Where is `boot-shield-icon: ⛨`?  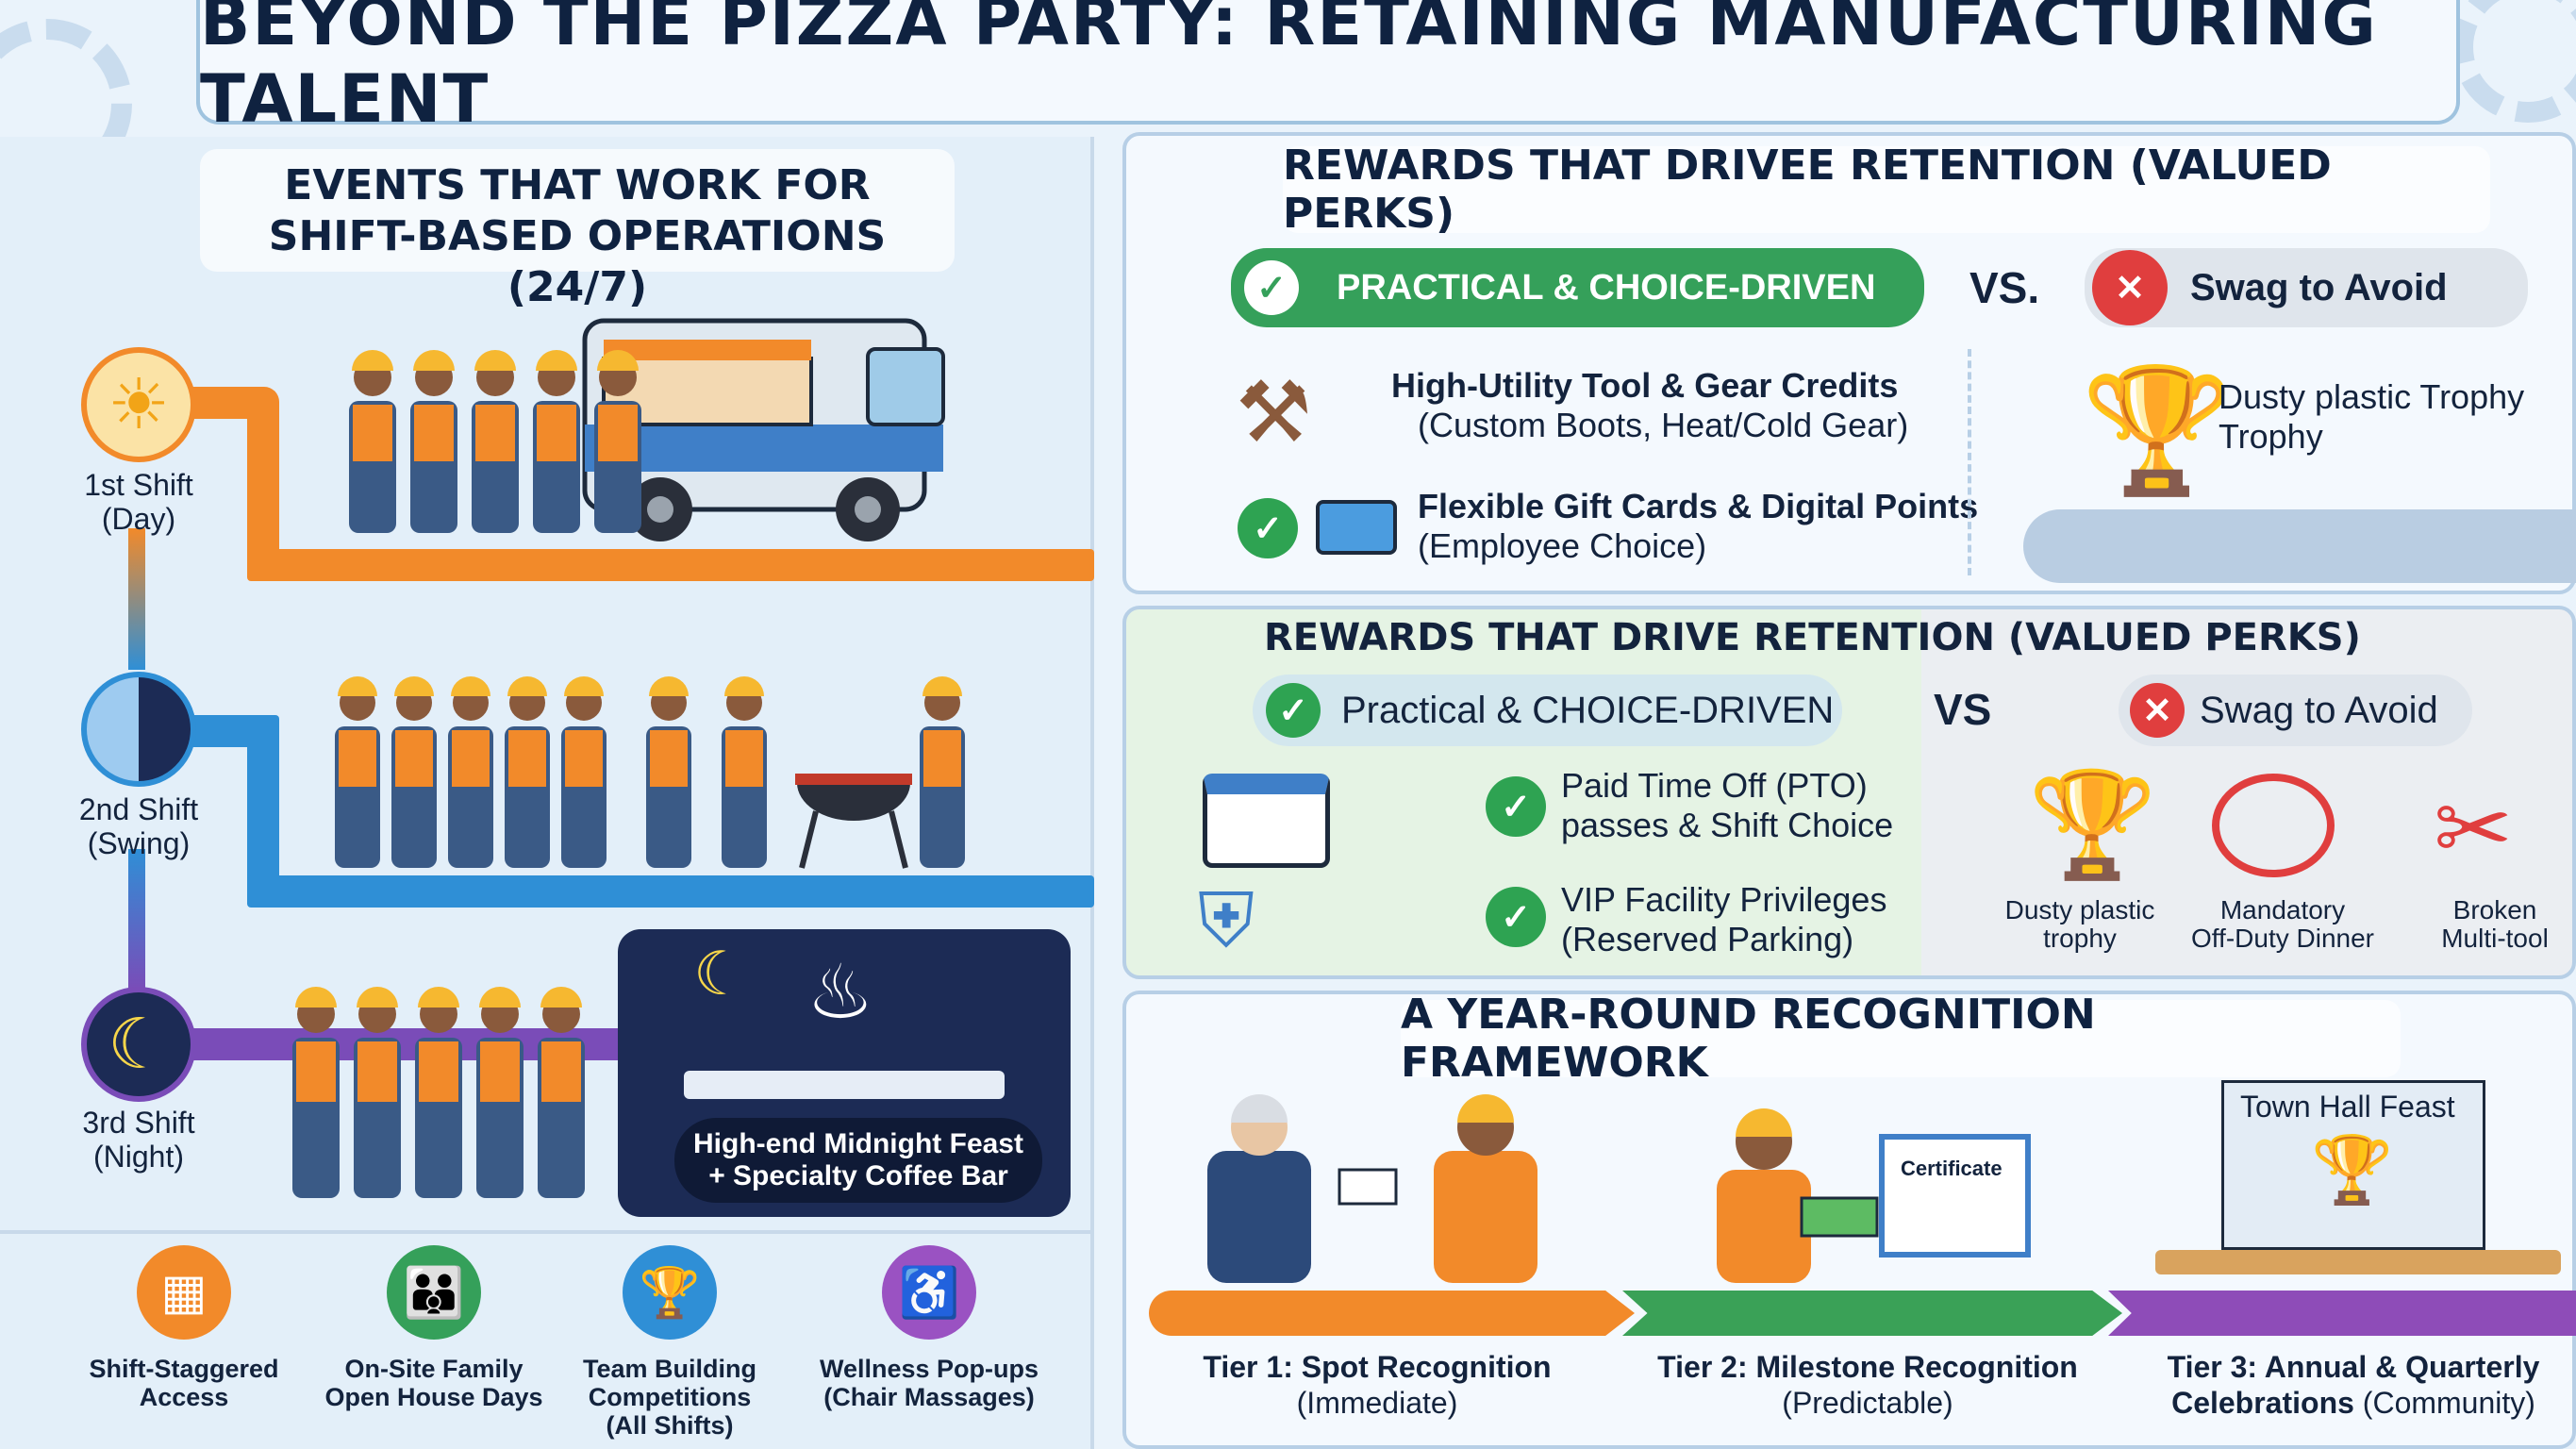
boot-shield-icon: ⛨ is located at coordinates (1227, 920).